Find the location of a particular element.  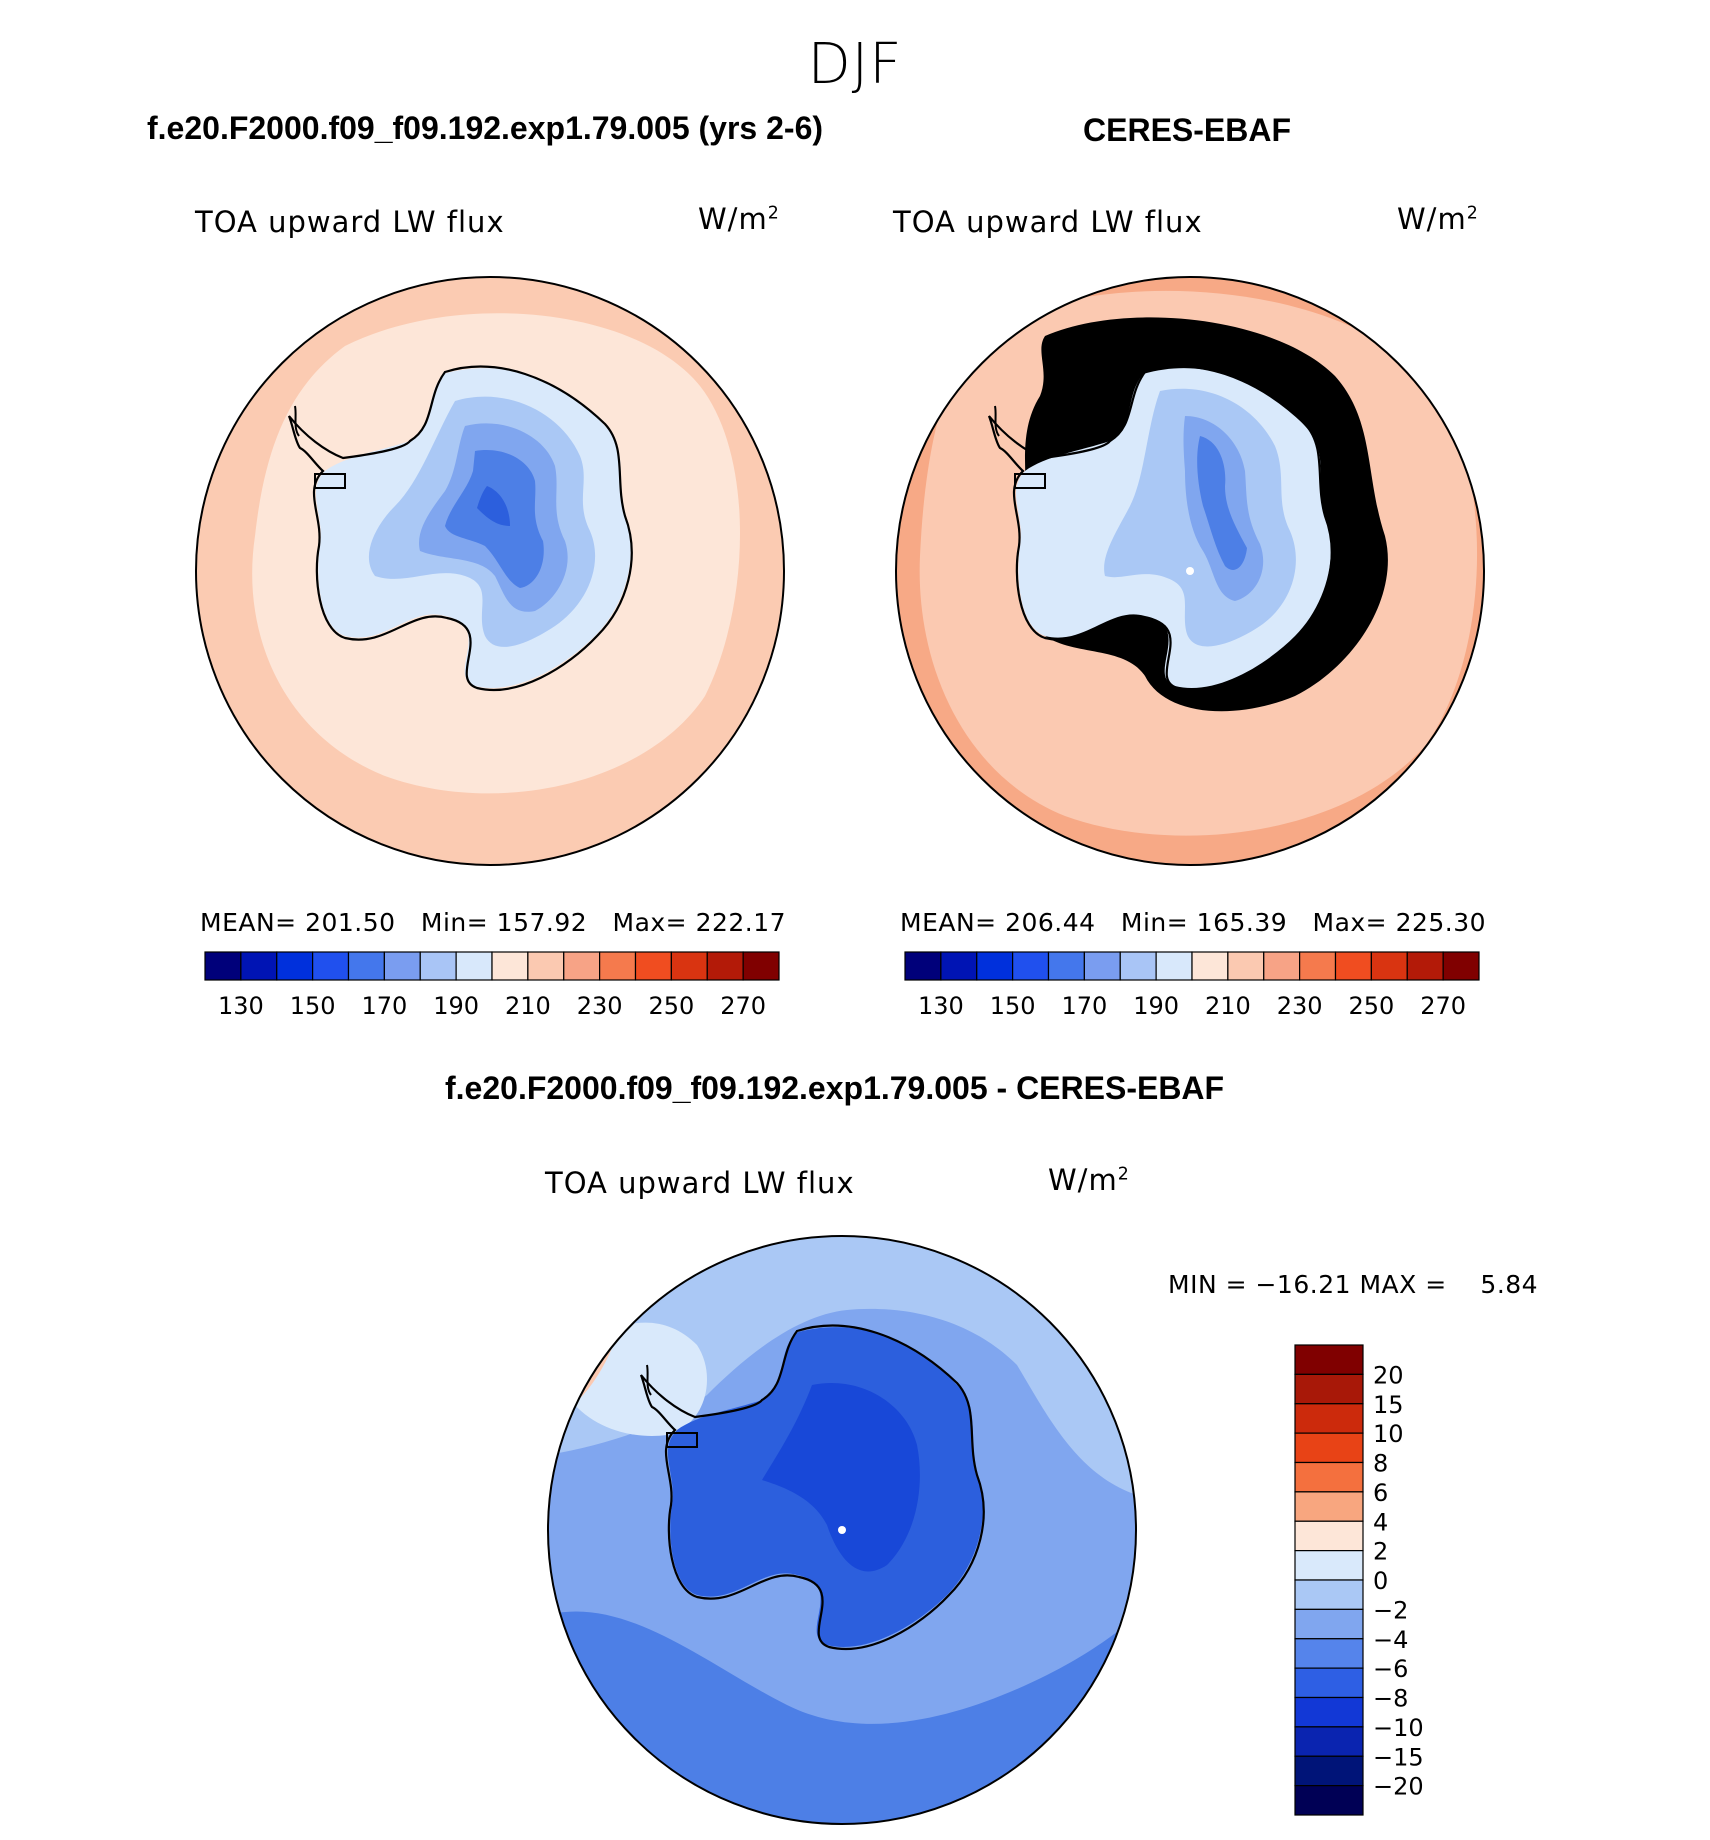

panel2-colorbar-tick-label: 190 is located at coordinates (1156, 1006).